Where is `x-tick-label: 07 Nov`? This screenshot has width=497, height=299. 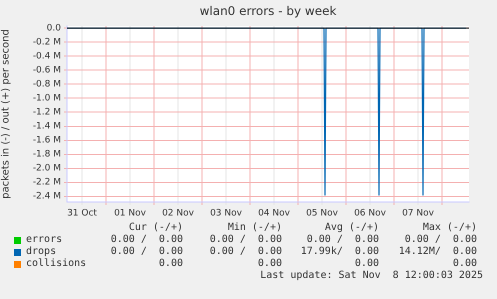
x-tick-label: 07 Nov is located at coordinates (418, 213).